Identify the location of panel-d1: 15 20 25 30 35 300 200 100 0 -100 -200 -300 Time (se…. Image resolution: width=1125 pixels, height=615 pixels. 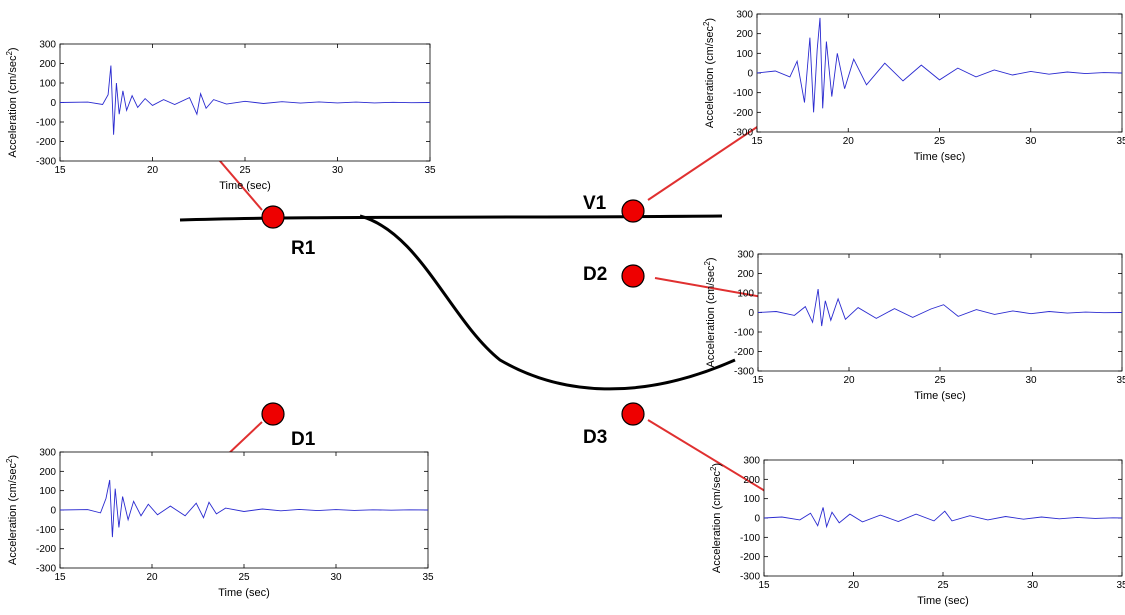
(219, 524).